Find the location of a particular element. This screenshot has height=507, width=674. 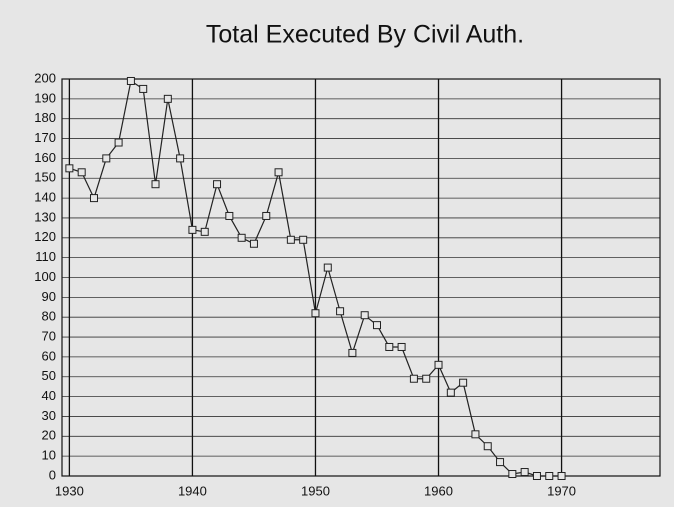

y-tick-label: 170 is located at coordinates (45, 137).